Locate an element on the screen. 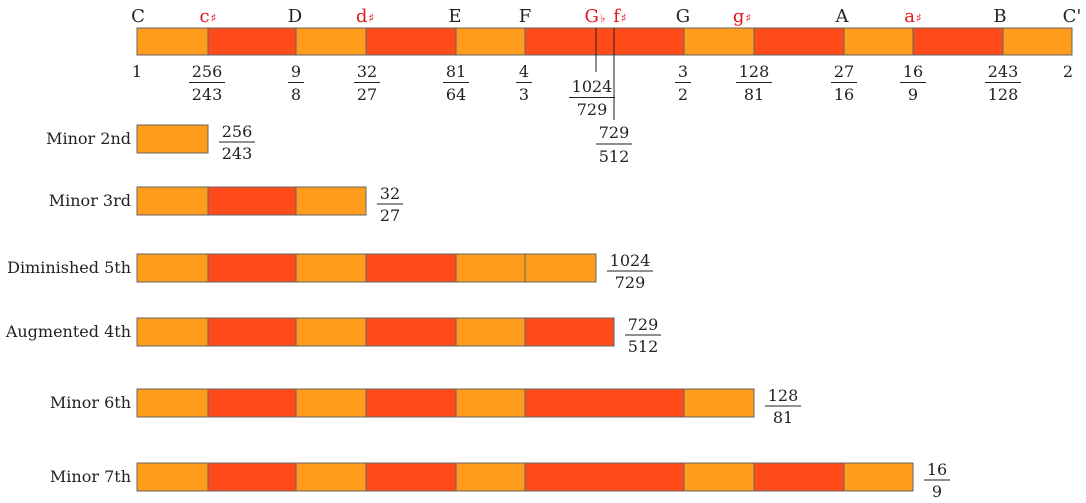 This screenshot has width=1086, height=503. scale-ratio-denominator: 9 is located at coordinates (913, 94).